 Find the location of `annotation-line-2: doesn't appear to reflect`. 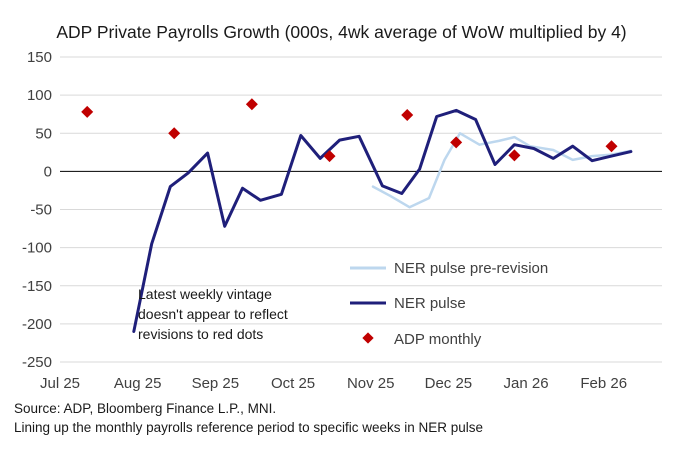

annotation-line-2: doesn't appear to reflect is located at coordinates (213, 314).